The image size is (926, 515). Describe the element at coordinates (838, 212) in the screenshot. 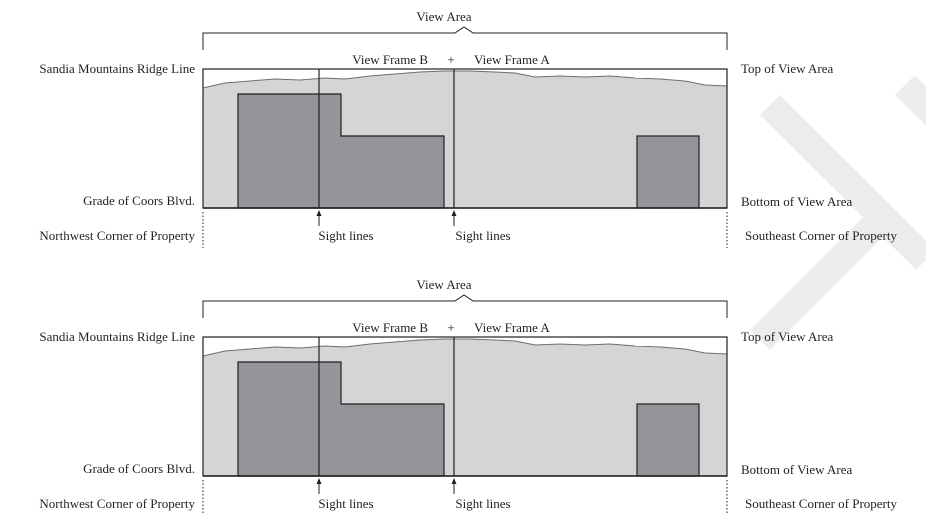

I see `watermark-shape` at that location.